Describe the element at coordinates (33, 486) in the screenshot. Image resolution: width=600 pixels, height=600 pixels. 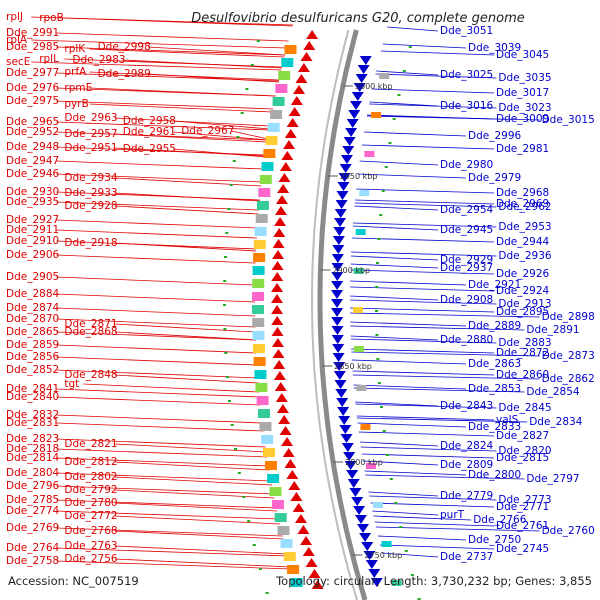
I see `forward-gene-label: Dde_2796` at that location.